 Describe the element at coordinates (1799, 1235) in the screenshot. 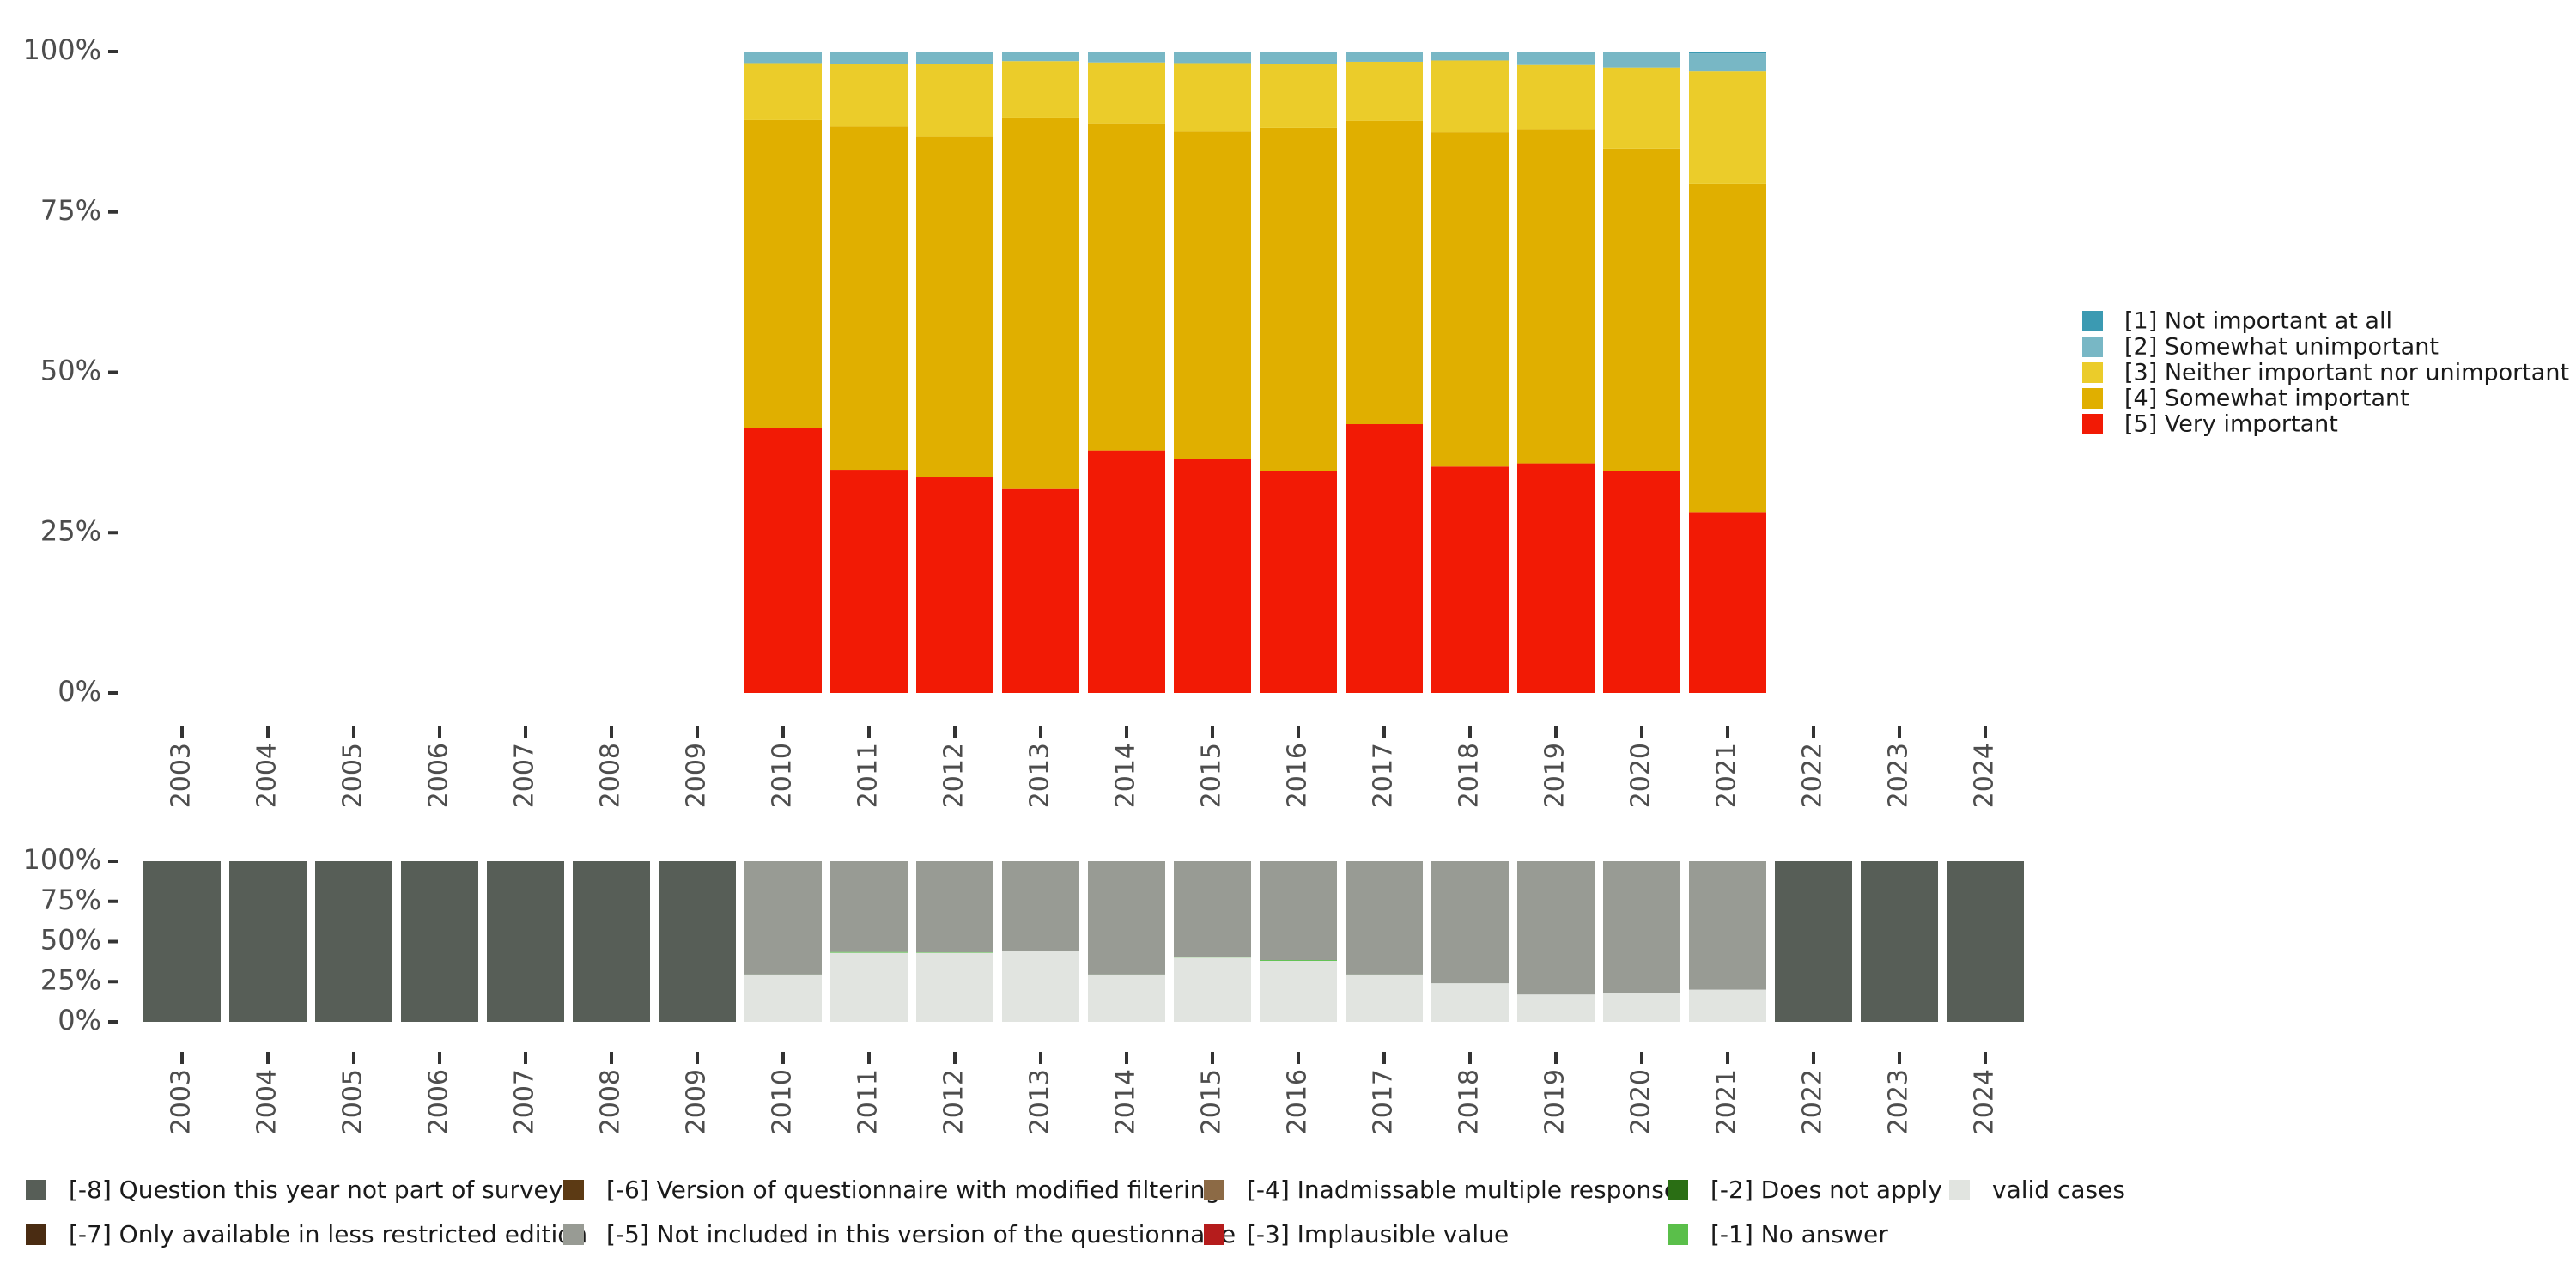

I see `legend-label: [-1] No answer` at that location.